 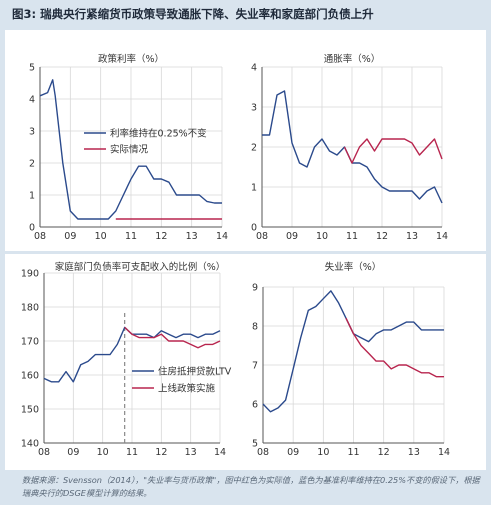 What do you see at coordinates (187, 389) in the screenshot?
I see `legend-label: 上线政策实施` at bounding box center [187, 389].